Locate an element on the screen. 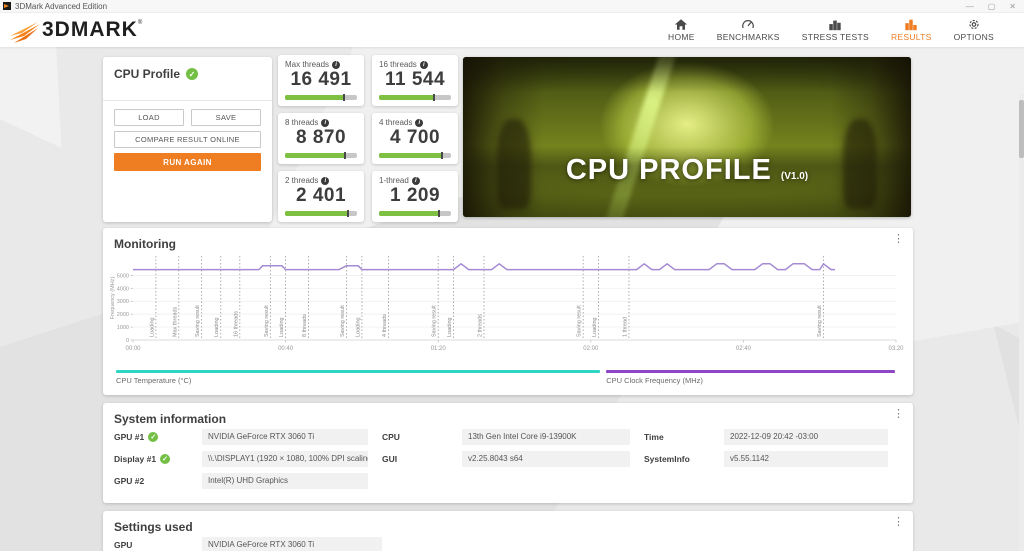 This screenshot has height=551, width=1024. svg-text: 8 threads is located at coordinates (305, 325).